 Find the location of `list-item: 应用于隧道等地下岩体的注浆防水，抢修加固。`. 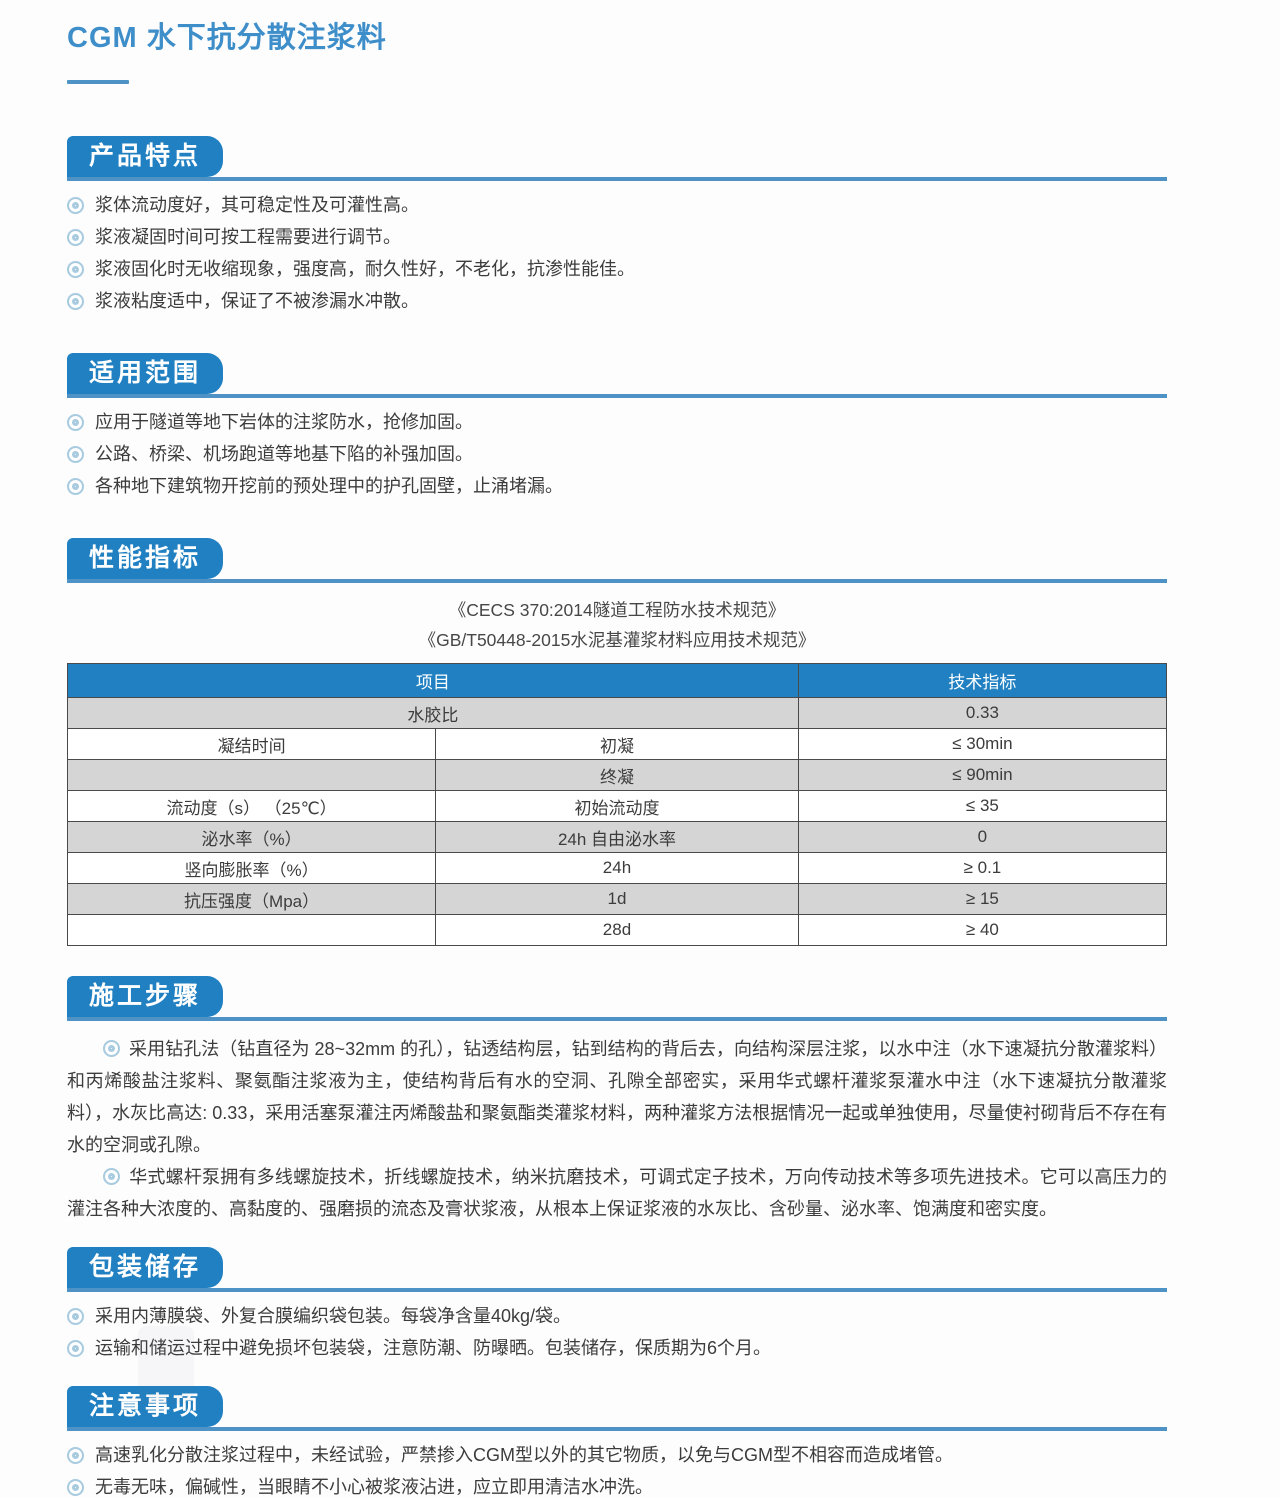

list-item: 应用于隧道等地下岩体的注浆防水，抢修加固。 is located at coordinates (617, 422).